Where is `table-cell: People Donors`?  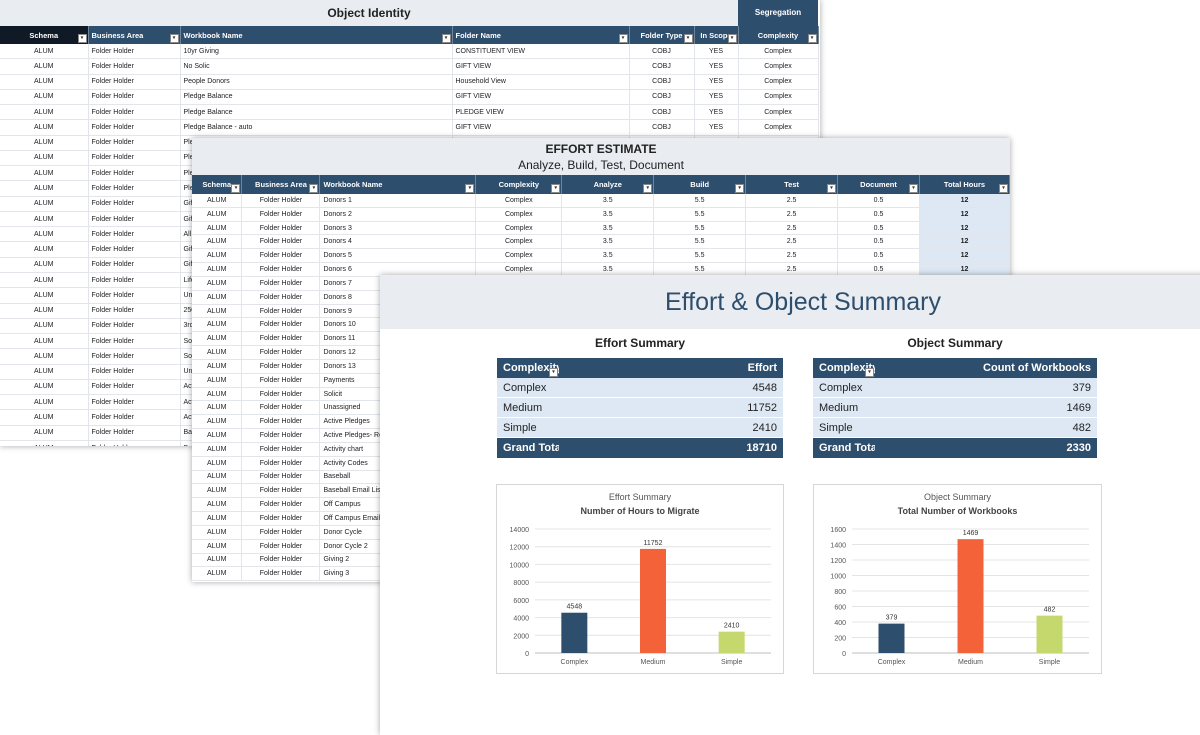
table-cell: People Donors is located at coordinates (316, 82).